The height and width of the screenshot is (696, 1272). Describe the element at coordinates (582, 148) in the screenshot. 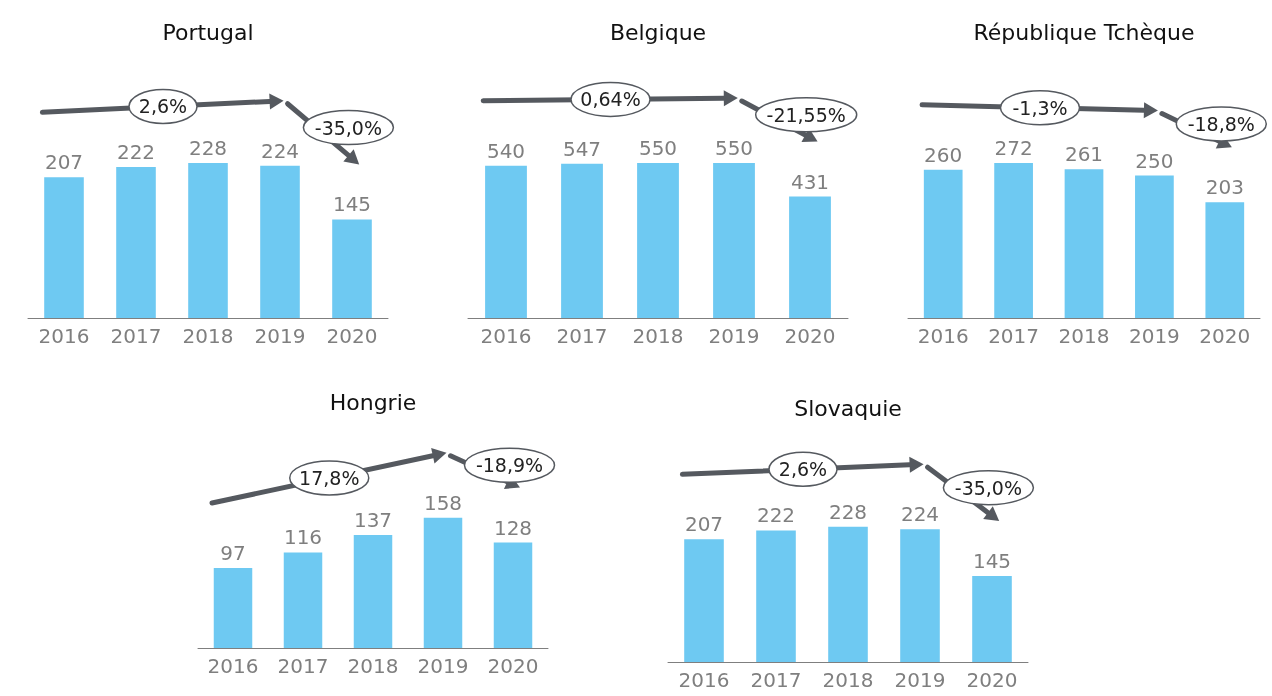

I see `data-label: 547` at that location.